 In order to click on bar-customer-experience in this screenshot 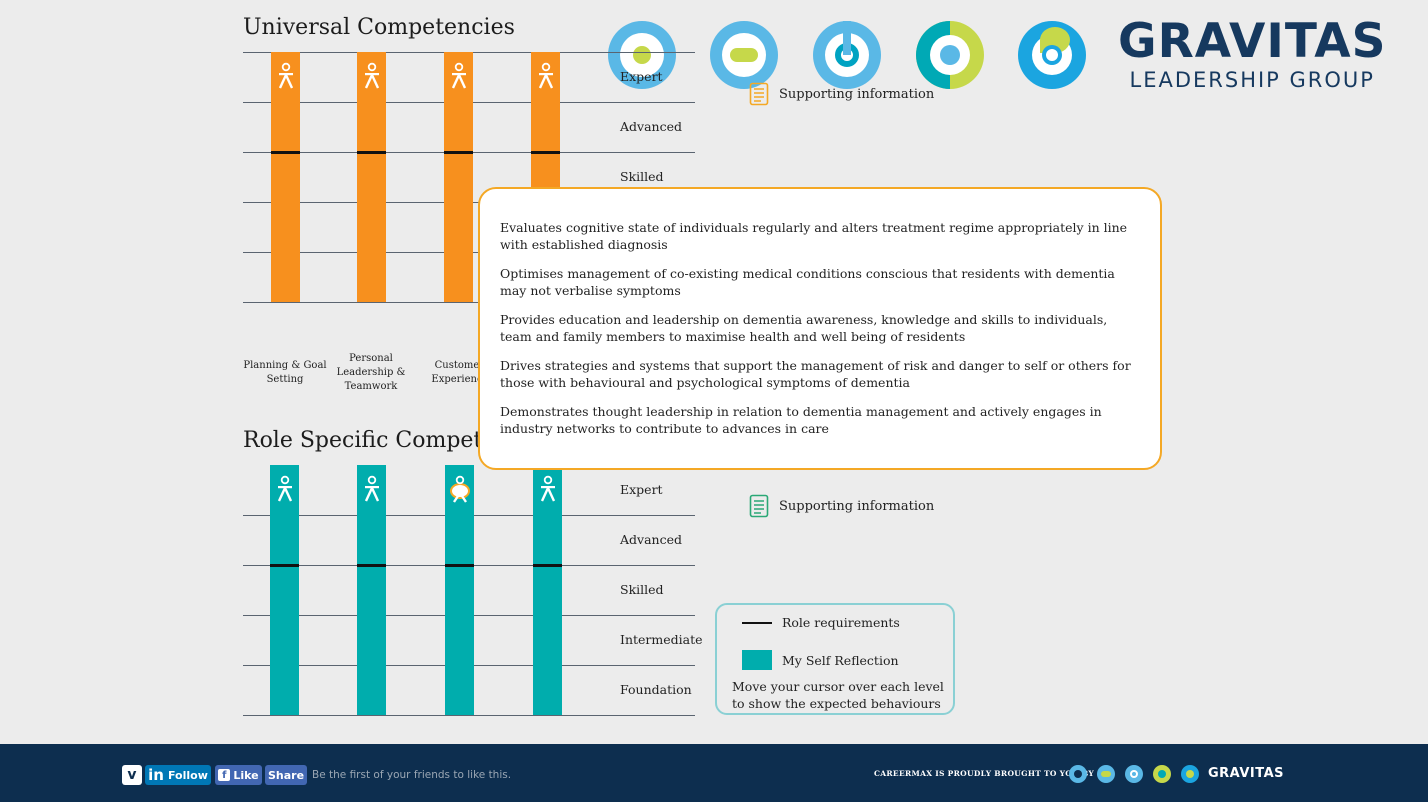, I will do `click(458, 177)`.